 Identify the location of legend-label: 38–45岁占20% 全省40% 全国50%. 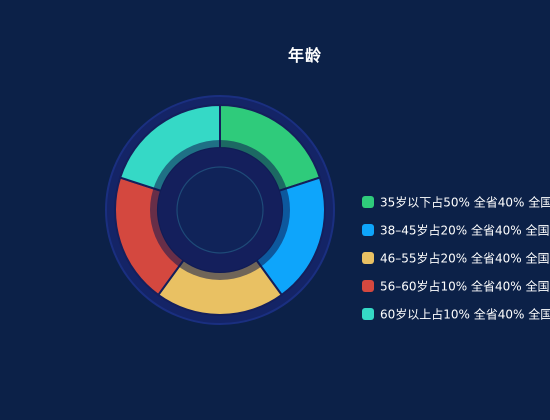
(465, 230).